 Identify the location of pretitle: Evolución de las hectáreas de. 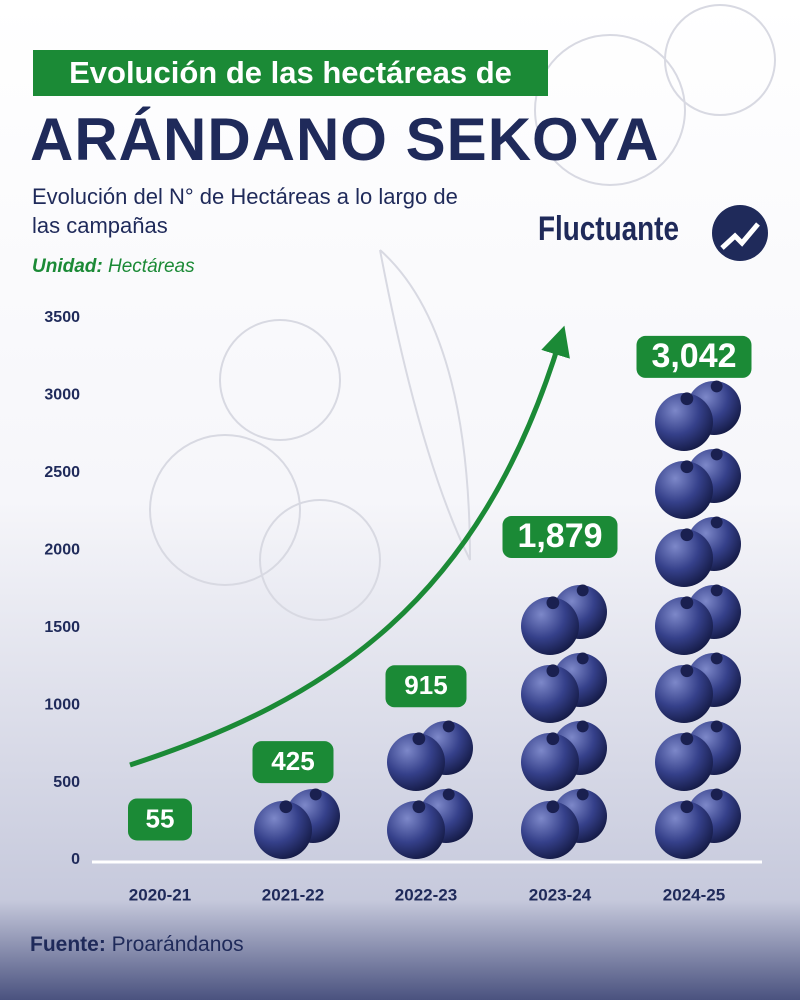
(290, 73).